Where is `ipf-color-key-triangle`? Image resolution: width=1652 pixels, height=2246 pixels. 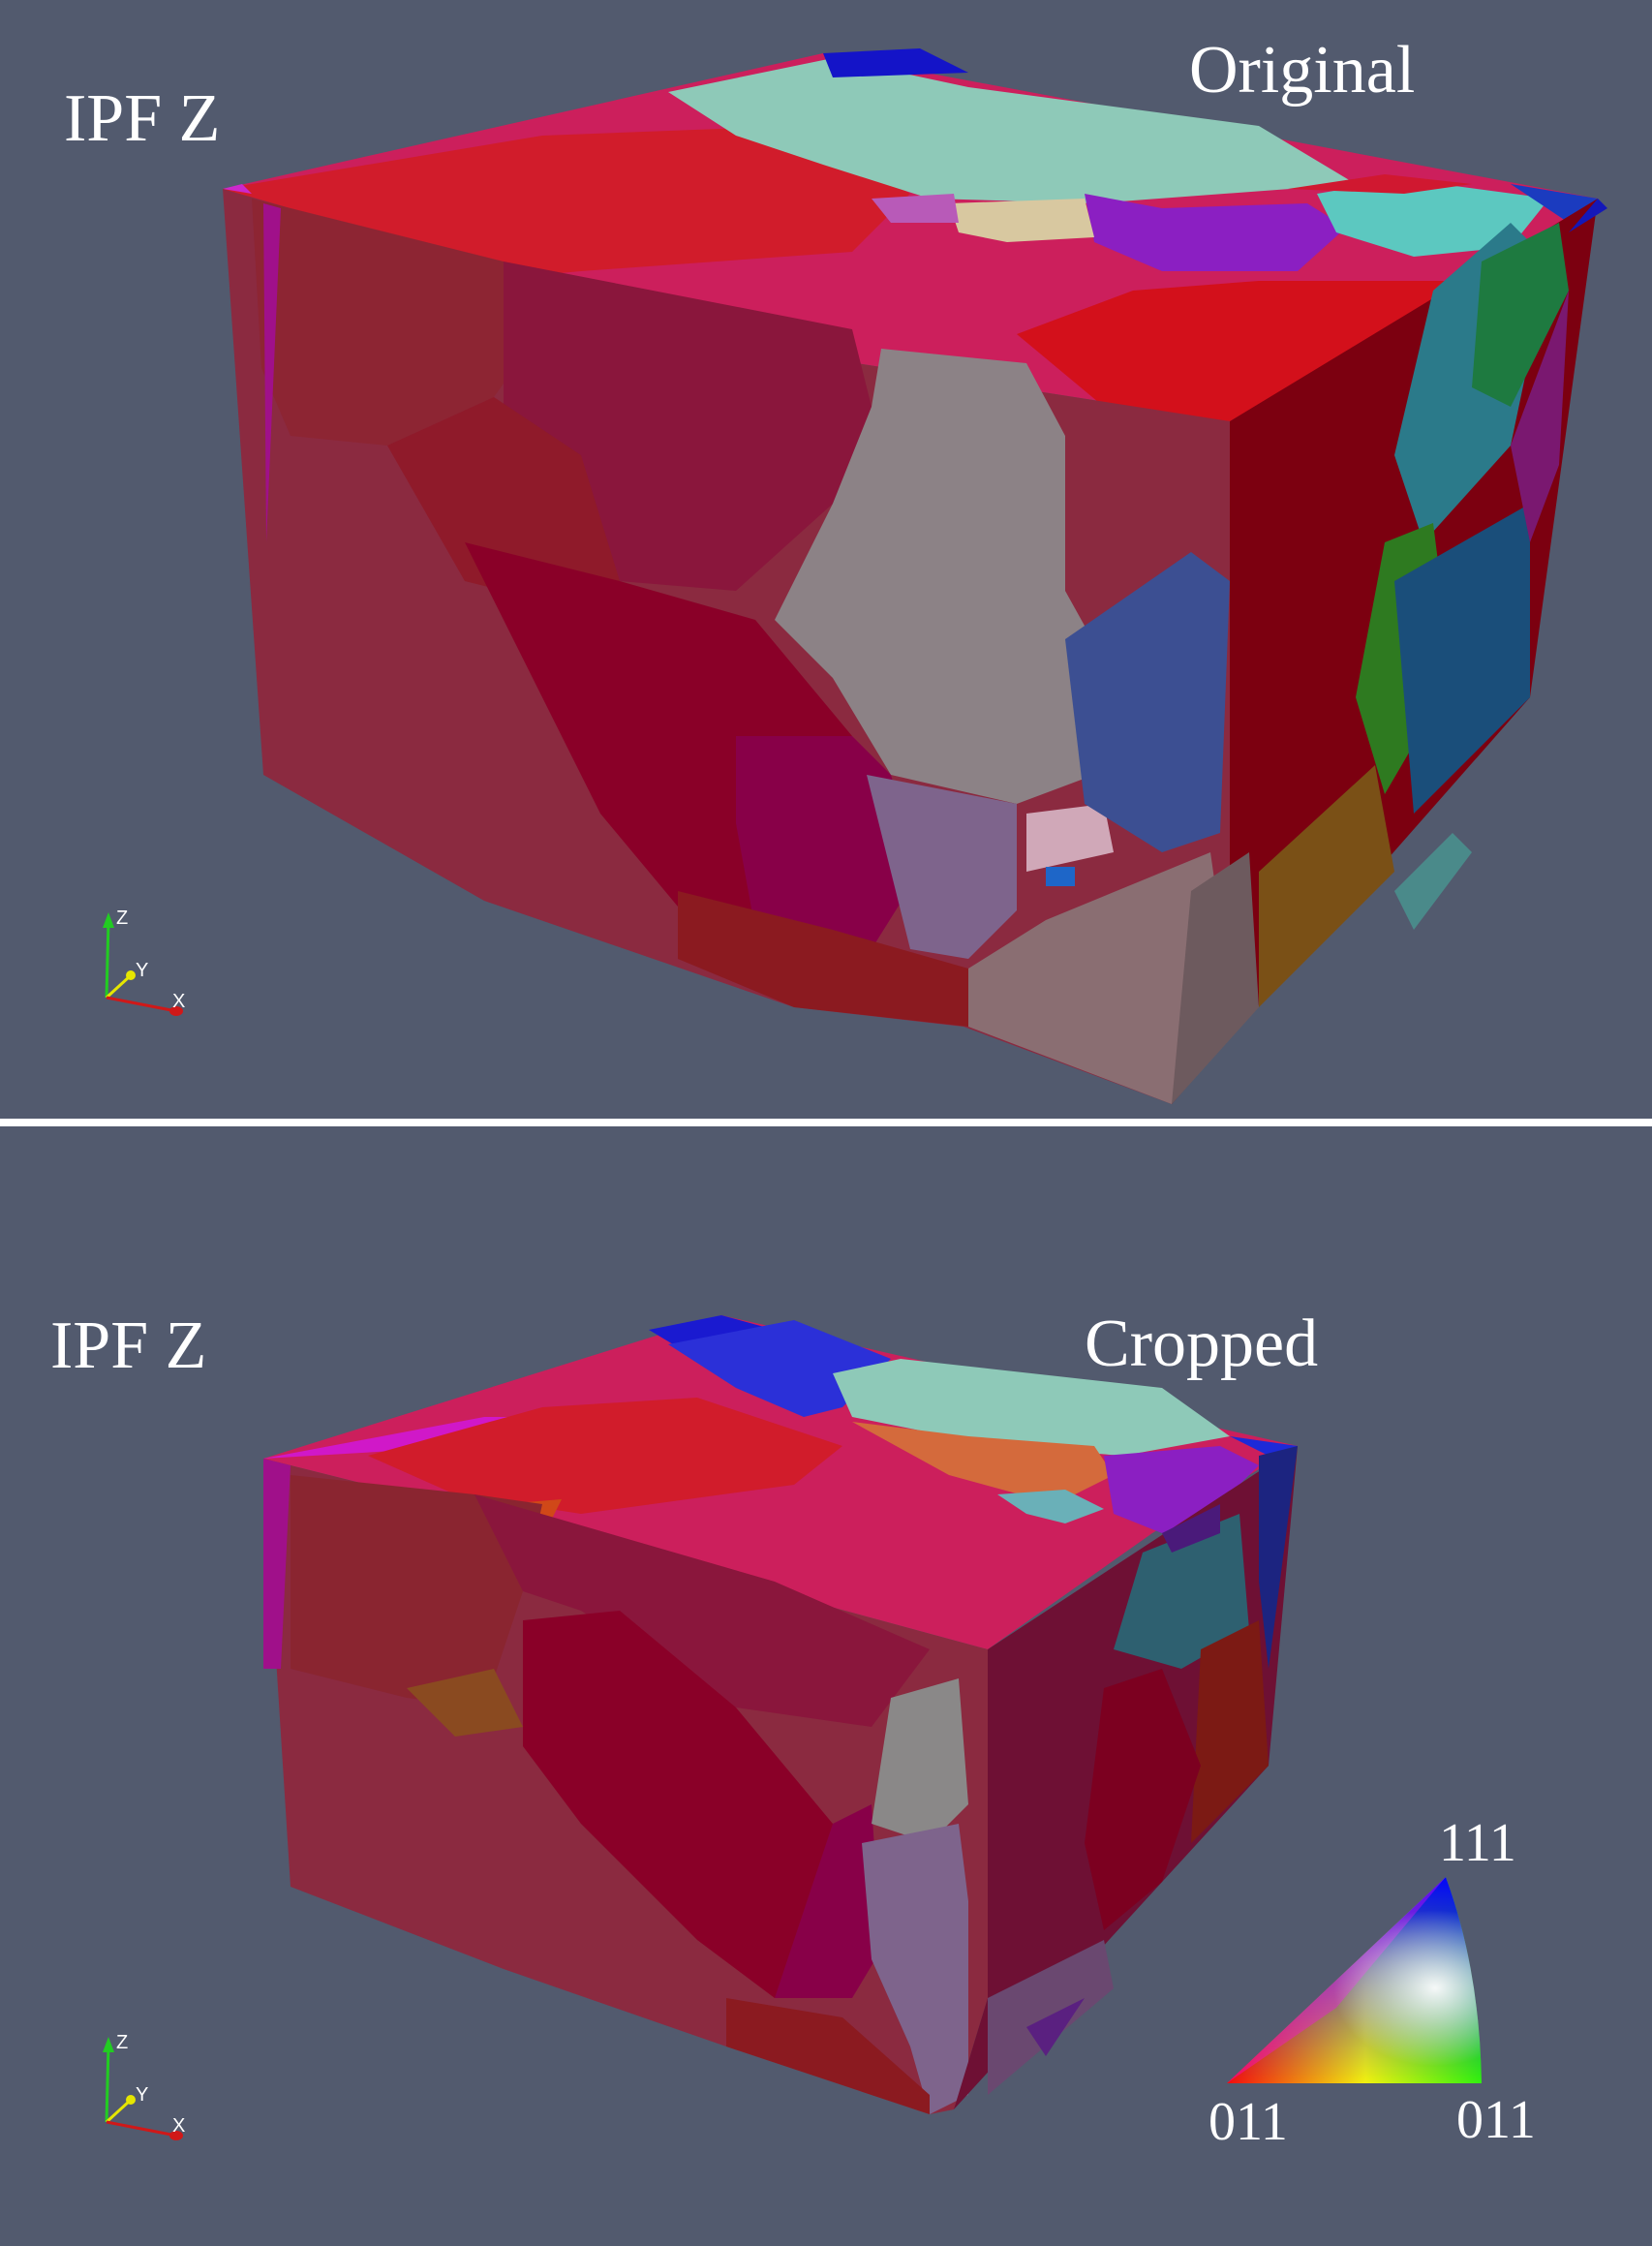 ipf-color-key-triangle is located at coordinates (1354, 1980).